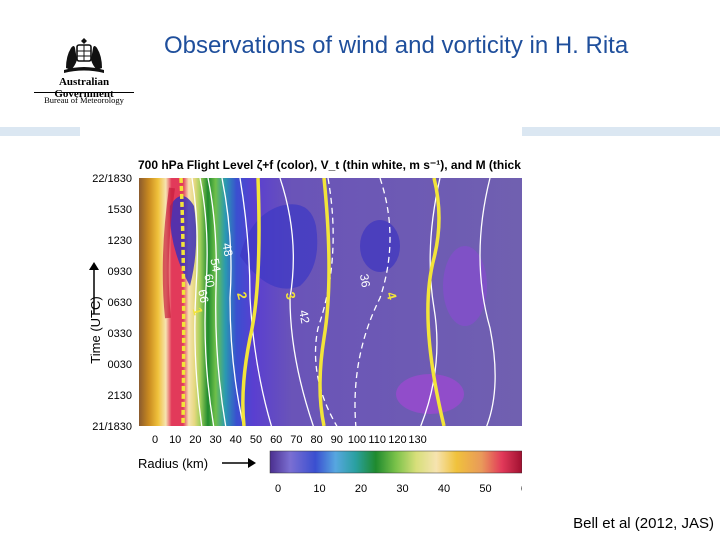  What do you see at coordinates (203, 296) in the screenshot?
I see `isotach-label: 66` at bounding box center [203, 296].